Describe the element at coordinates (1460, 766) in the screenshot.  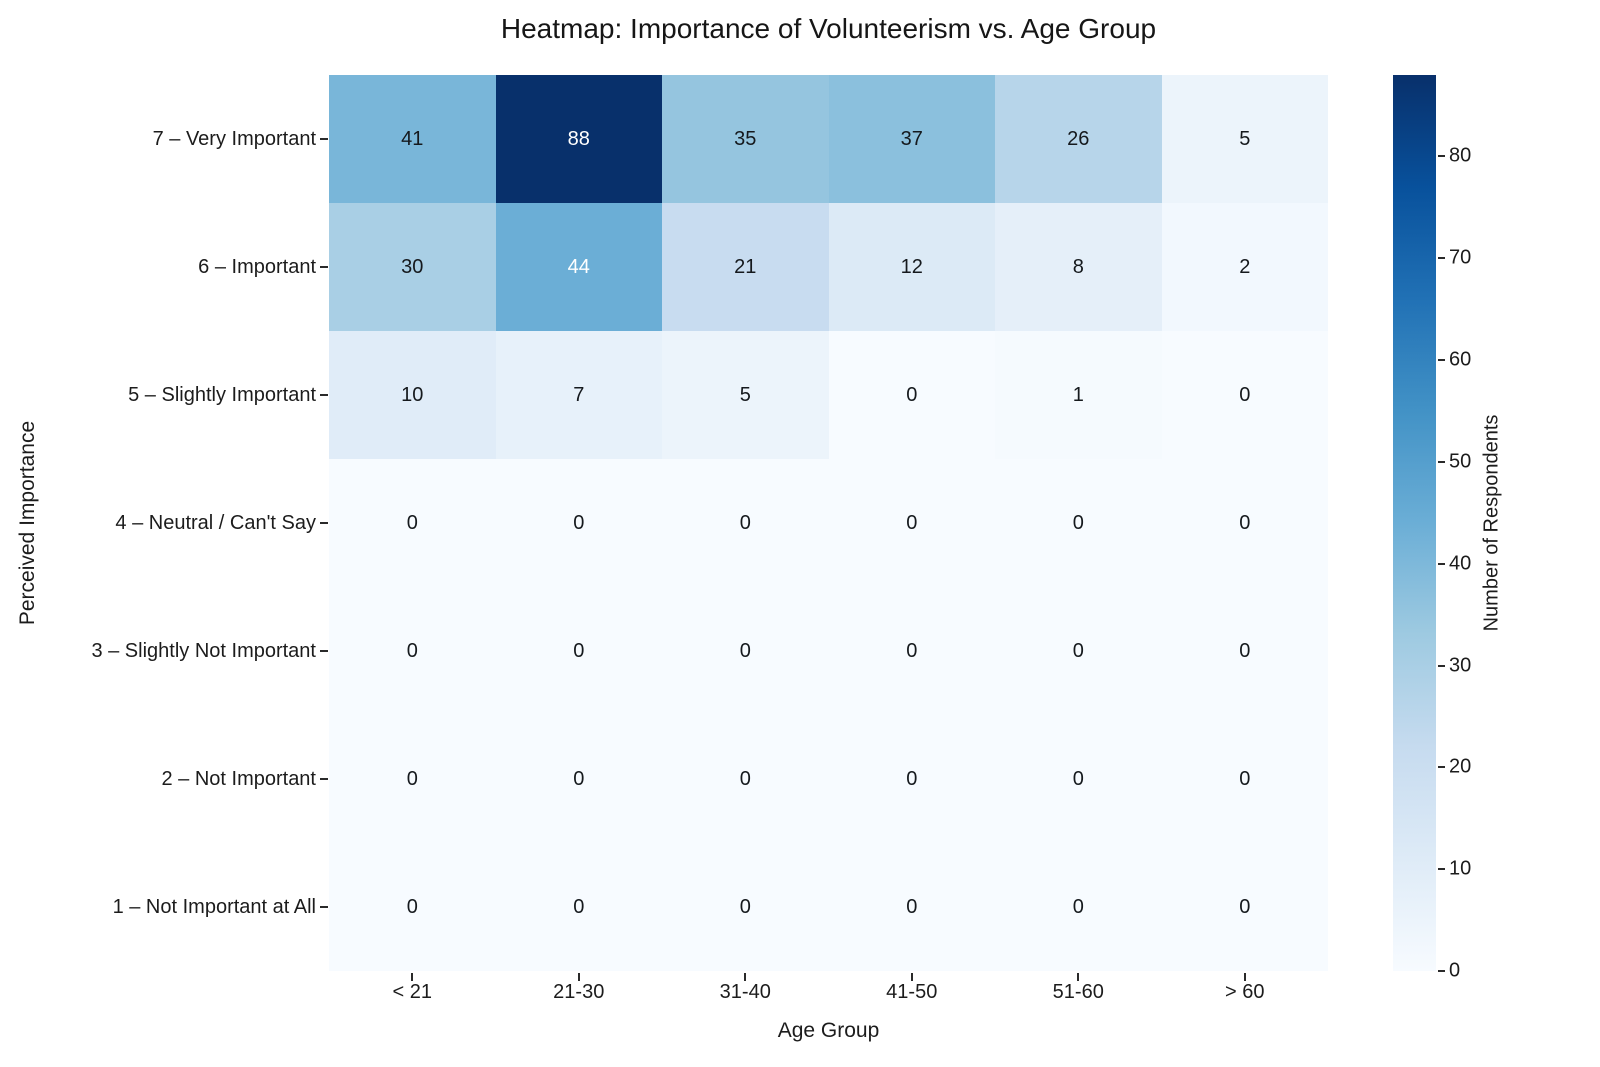
I see `colorbar-tick-label: 20` at that location.